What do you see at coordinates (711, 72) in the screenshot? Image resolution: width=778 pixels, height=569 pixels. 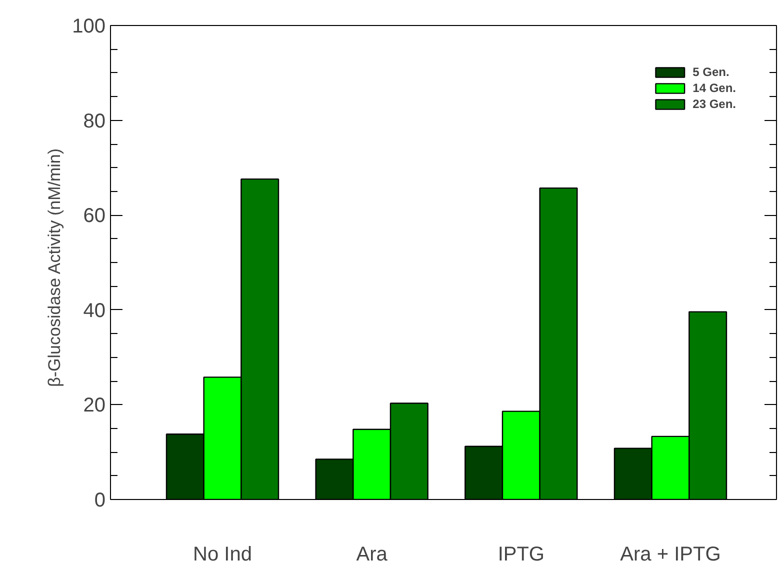 I see `legend-label: 5 Gen.` at bounding box center [711, 72].